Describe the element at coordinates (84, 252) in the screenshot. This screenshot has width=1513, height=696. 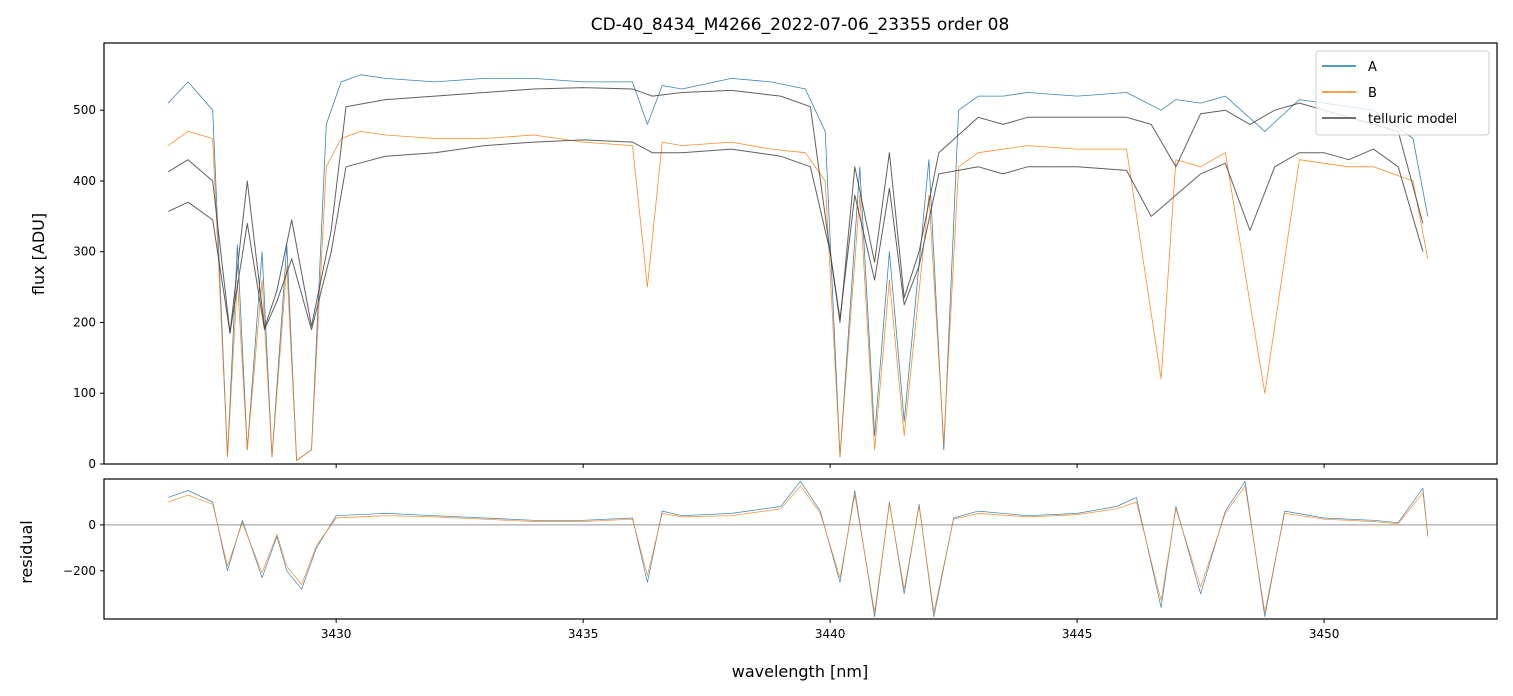
I see `flux-y-tick-label: 300` at that location.